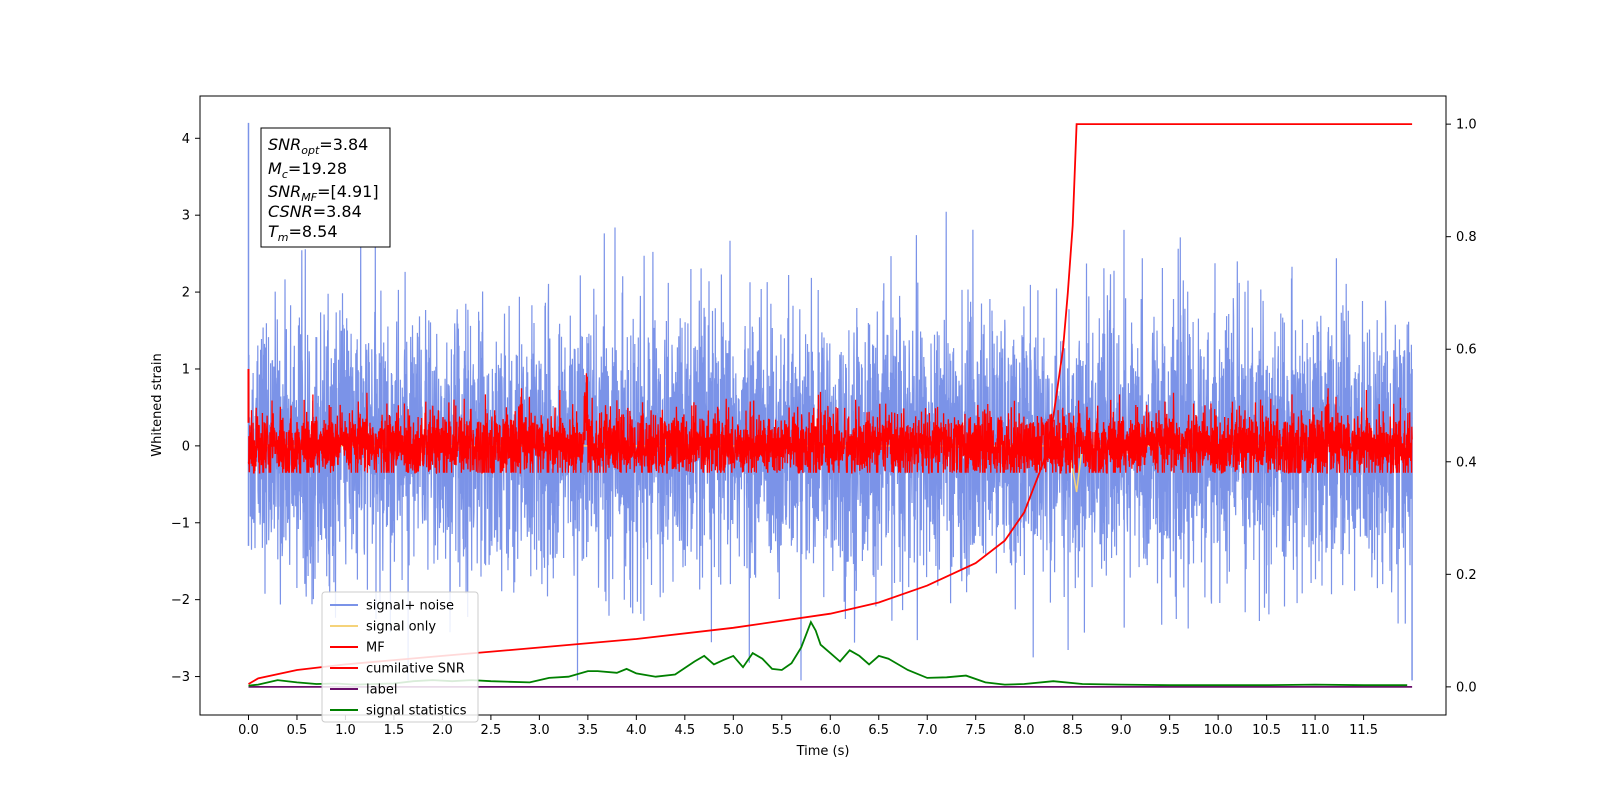 The image size is (1600, 800). I want to click on legend-frame, so click(400, 657).